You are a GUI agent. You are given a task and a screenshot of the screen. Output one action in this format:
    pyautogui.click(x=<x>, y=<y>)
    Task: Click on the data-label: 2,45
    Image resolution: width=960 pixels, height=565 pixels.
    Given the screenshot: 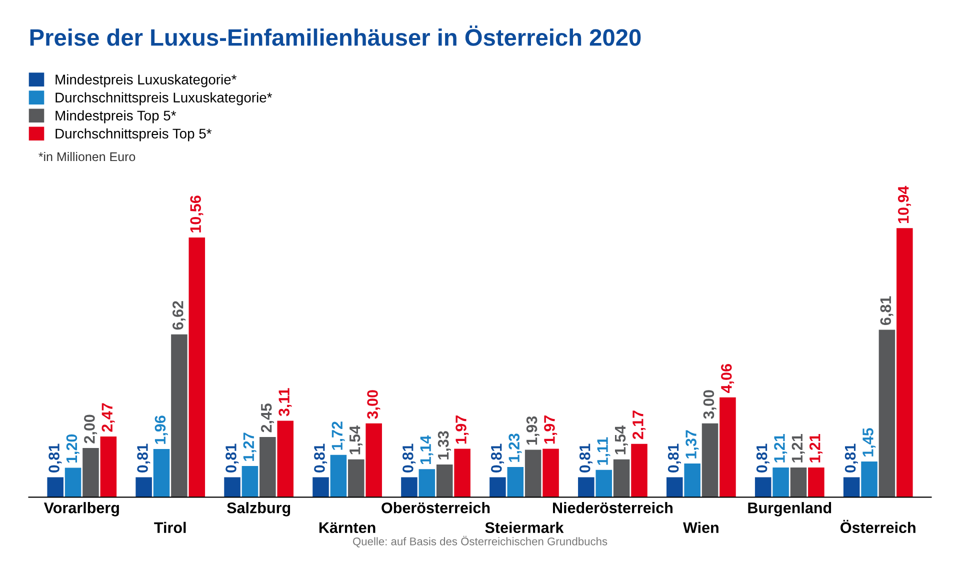 What is the action you would take?
    pyautogui.click(x=267, y=417)
    